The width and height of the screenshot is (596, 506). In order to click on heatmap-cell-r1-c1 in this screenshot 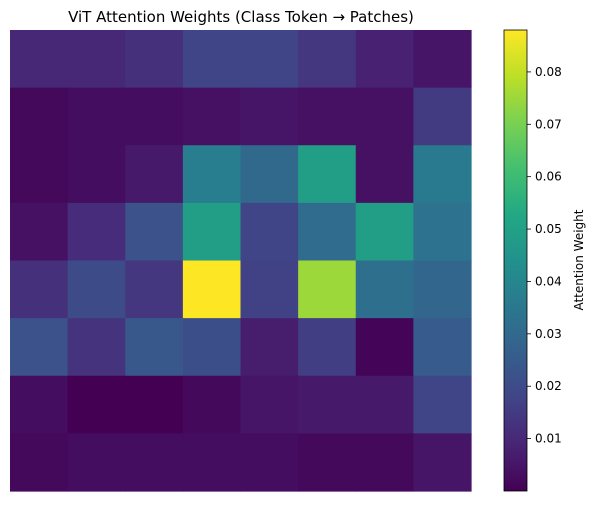, I will do `click(96, 116)`.